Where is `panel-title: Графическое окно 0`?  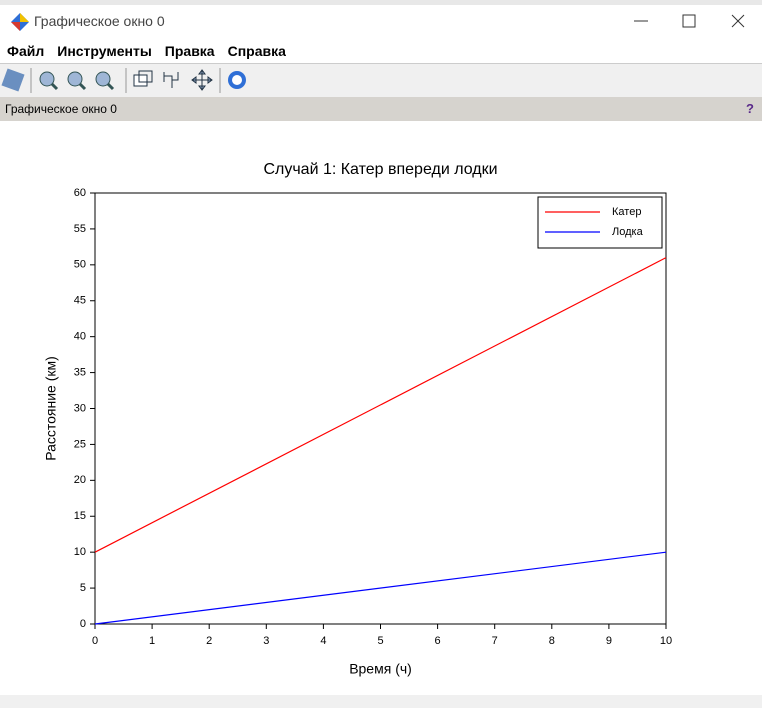
panel-title: Графическое окно 0 is located at coordinates (61, 109).